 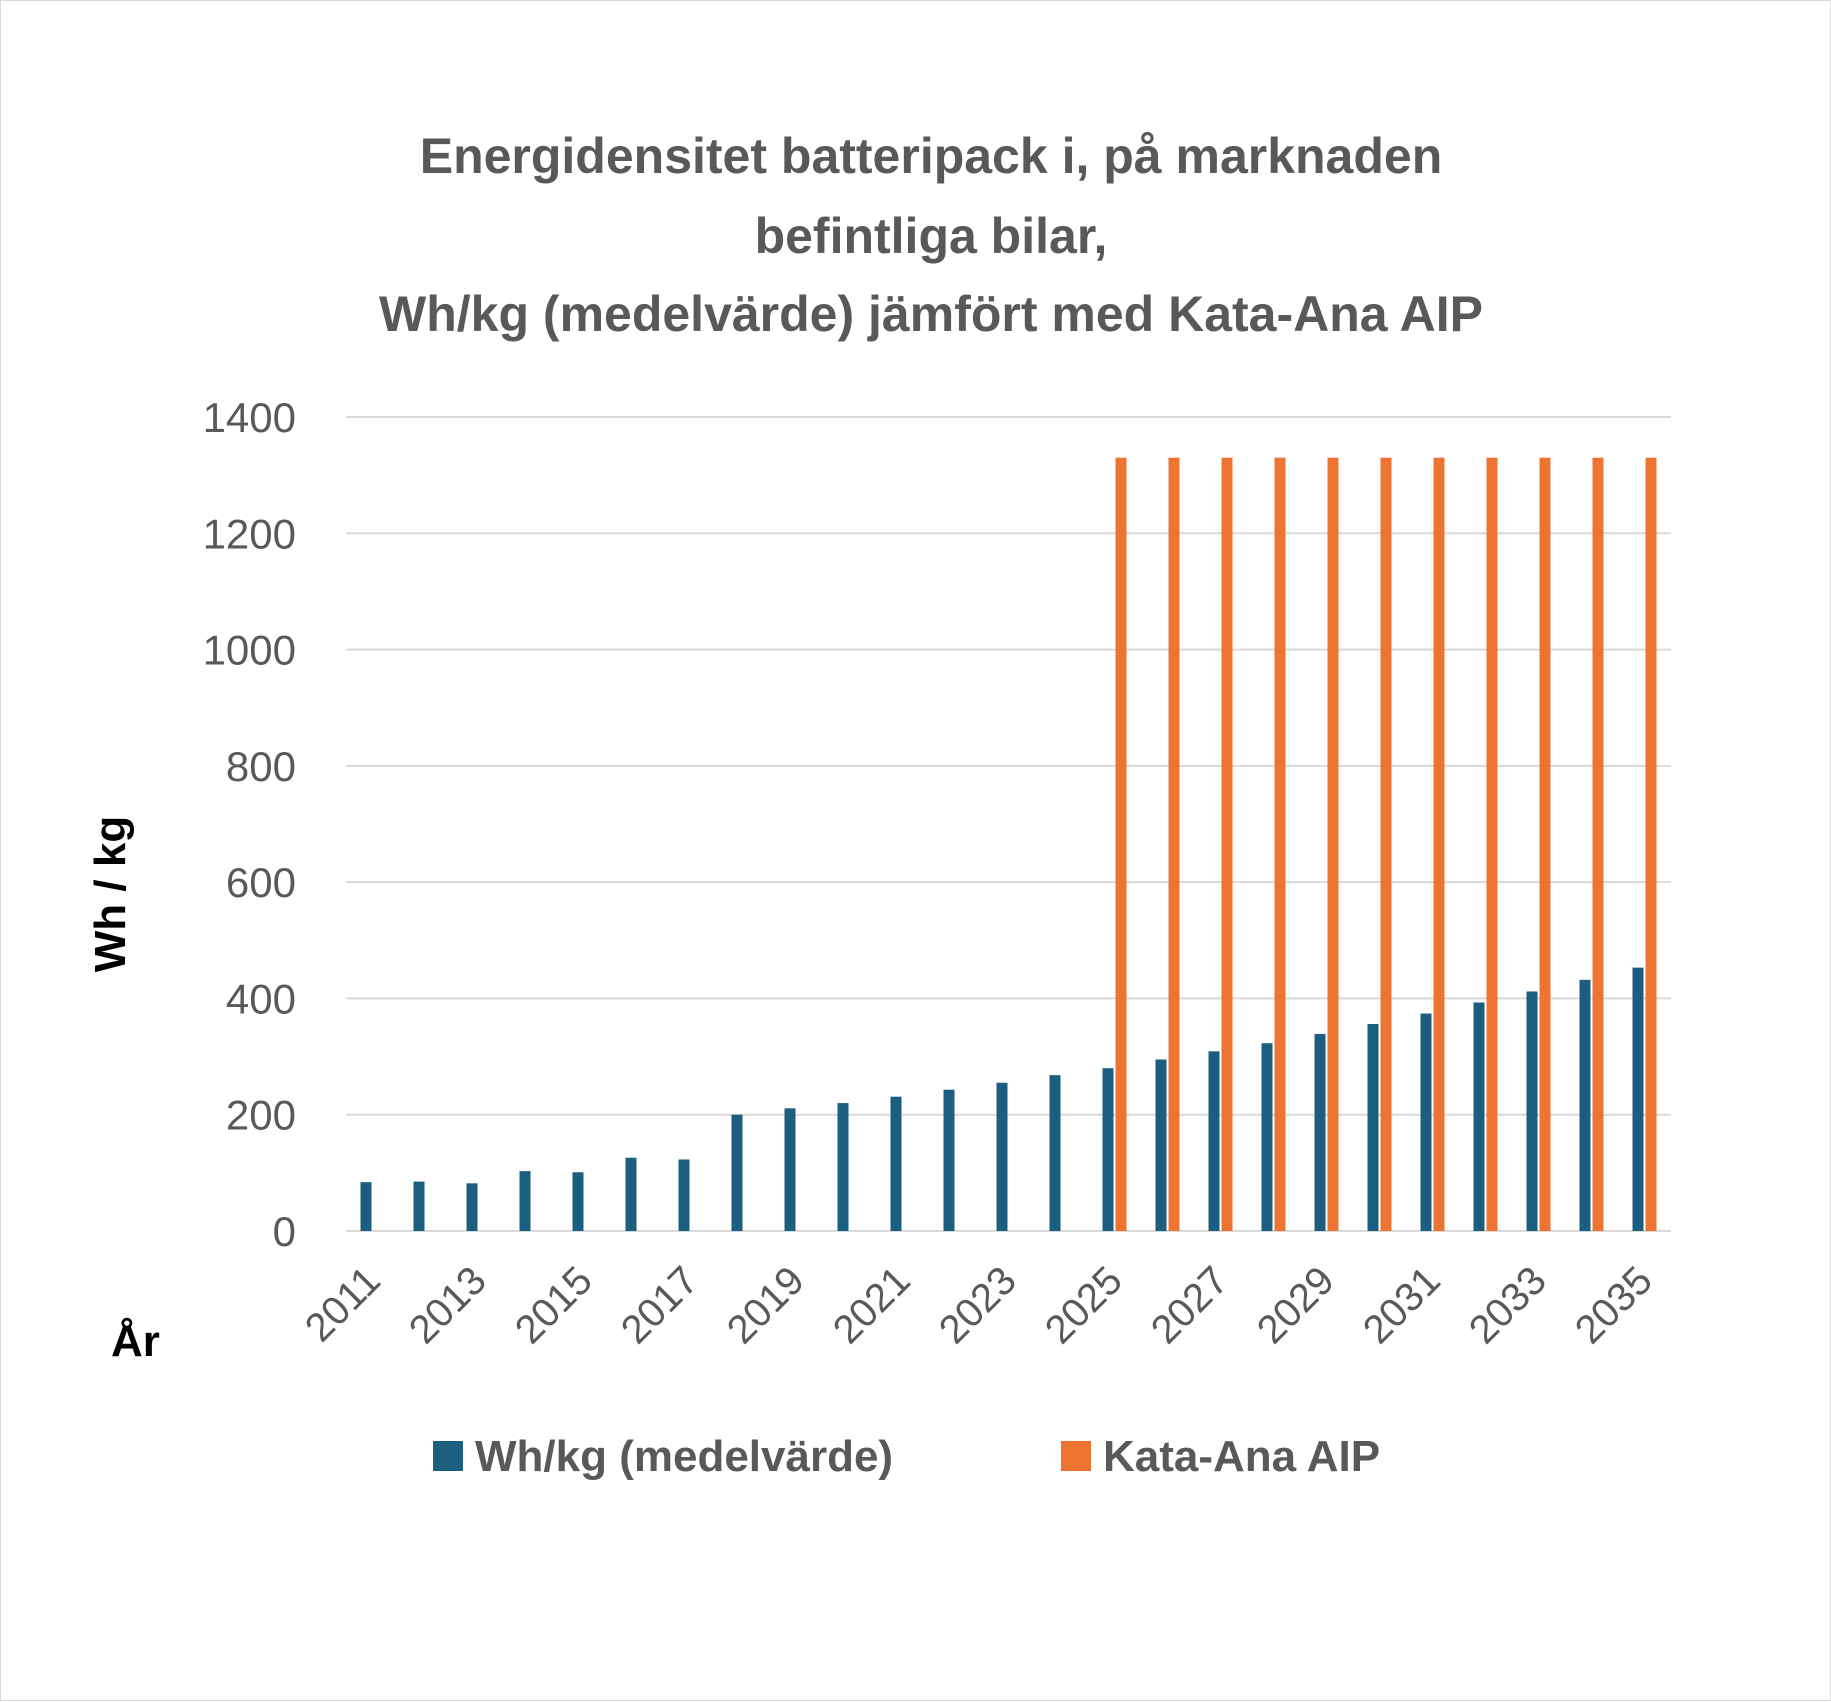 What do you see at coordinates (135, 1341) in the screenshot?
I see `x-axis-title: År` at bounding box center [135, 1341].